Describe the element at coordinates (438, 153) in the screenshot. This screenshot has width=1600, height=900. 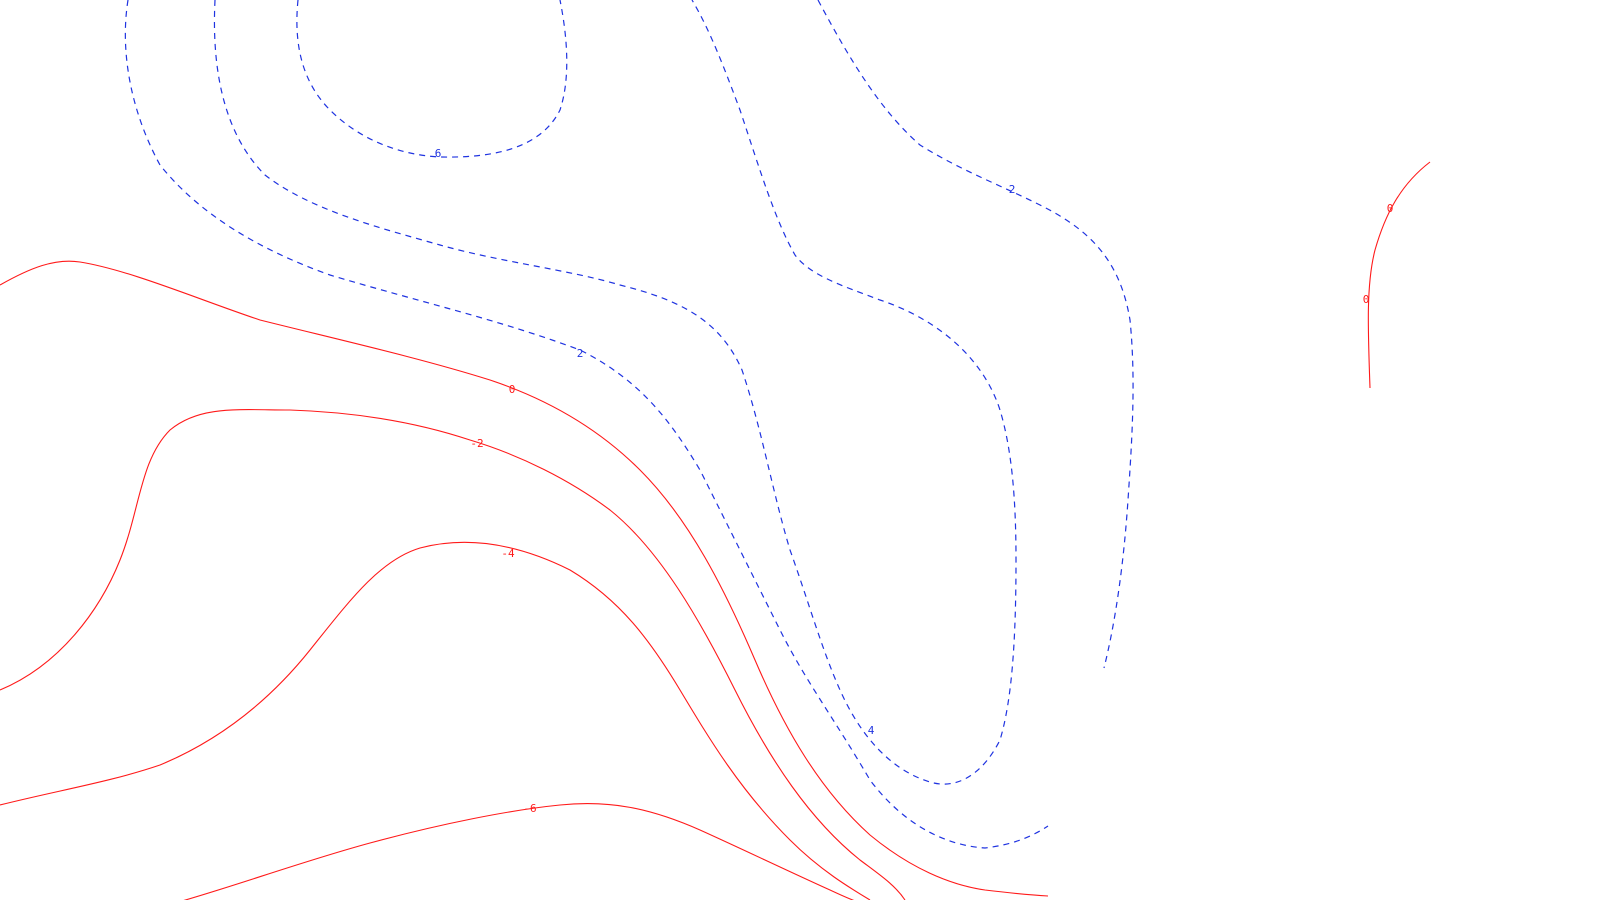
I see `label-pos-6: 6` at that location.